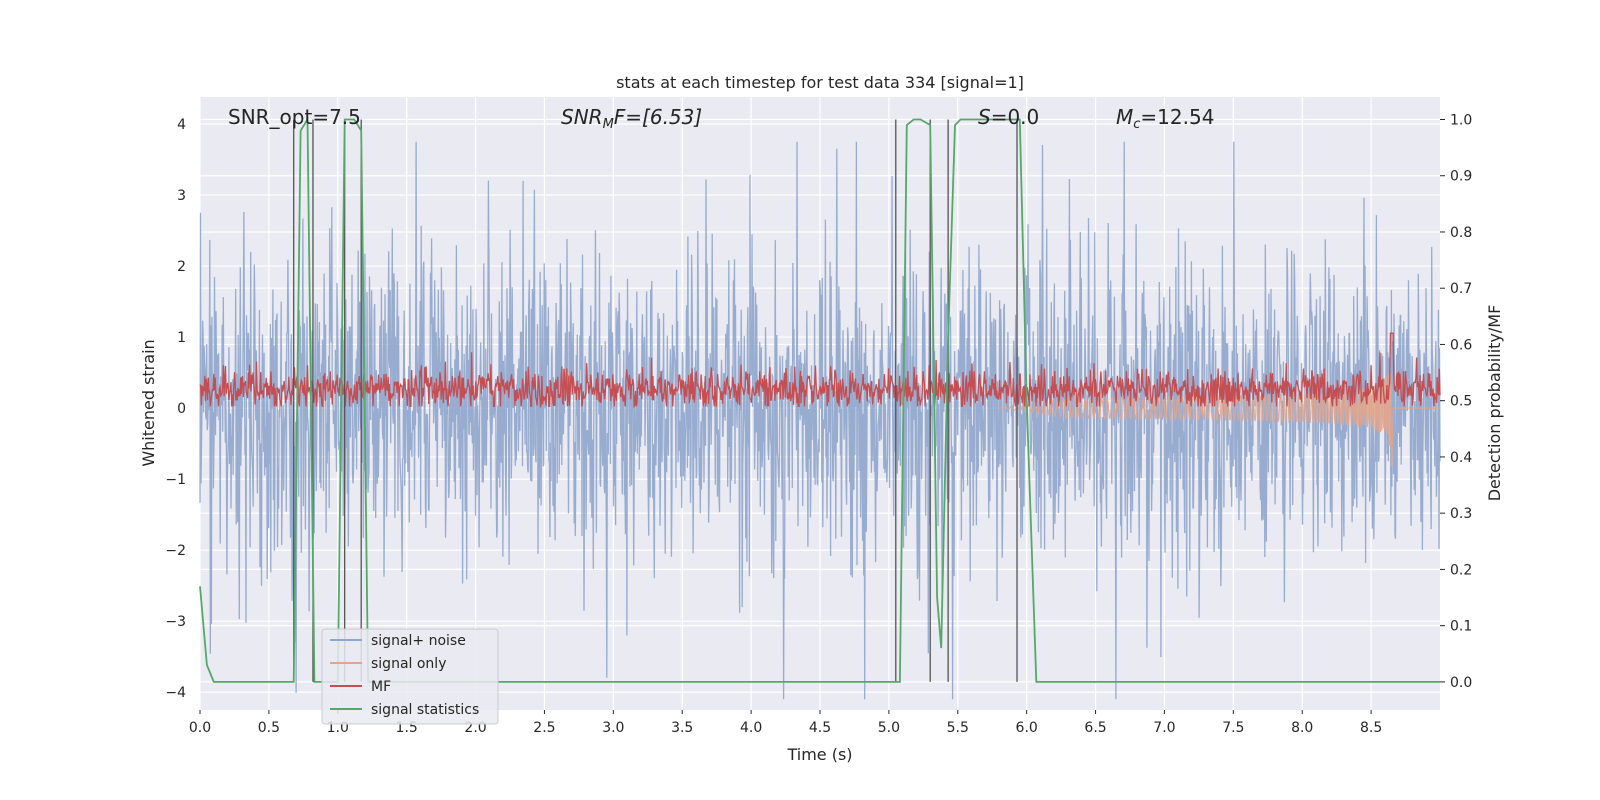  I want to click on y-right-tick-label: 0.2, so click(1461, 570).